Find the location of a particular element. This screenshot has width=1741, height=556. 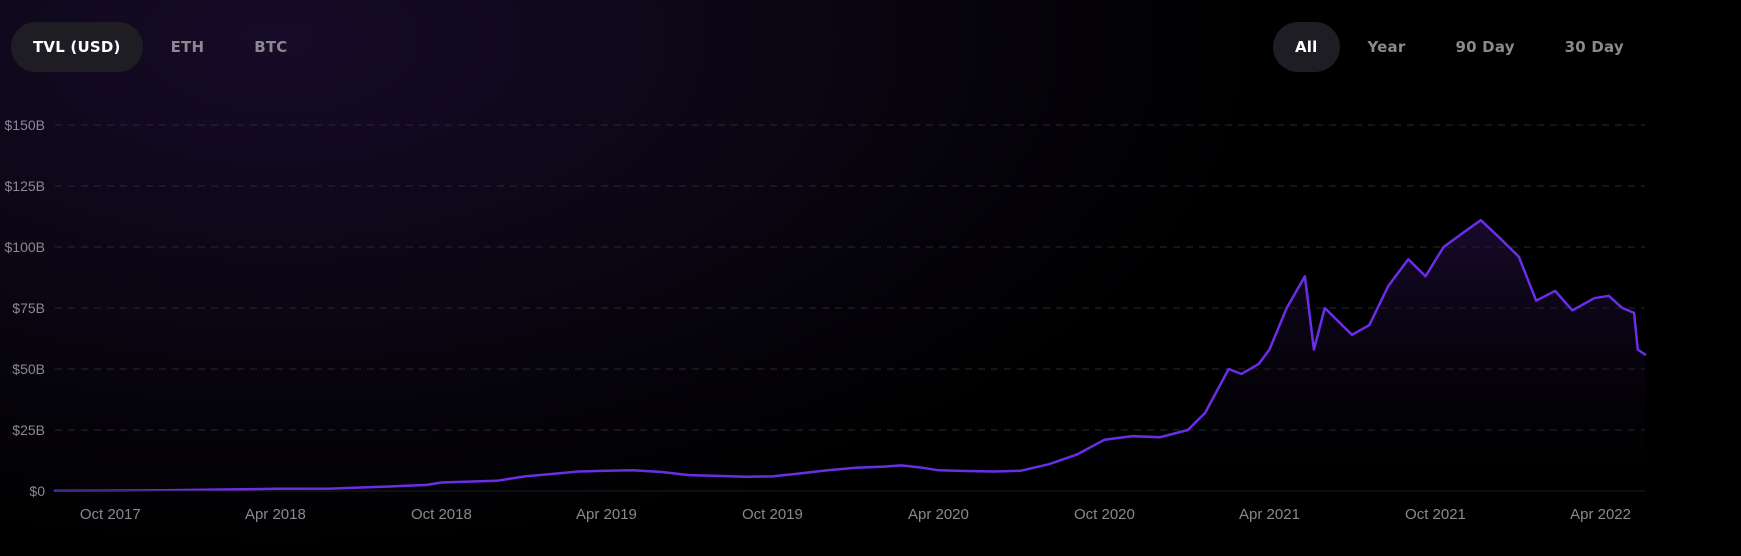

value-unit-toggle: TVL (USD) ETH BTC is located at coordinates (160, 47).